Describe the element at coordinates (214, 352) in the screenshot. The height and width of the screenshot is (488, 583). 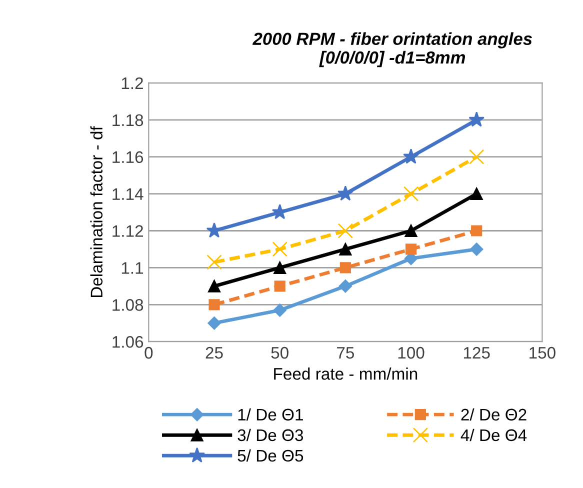
I see `x-tick-label: 25` at that location.